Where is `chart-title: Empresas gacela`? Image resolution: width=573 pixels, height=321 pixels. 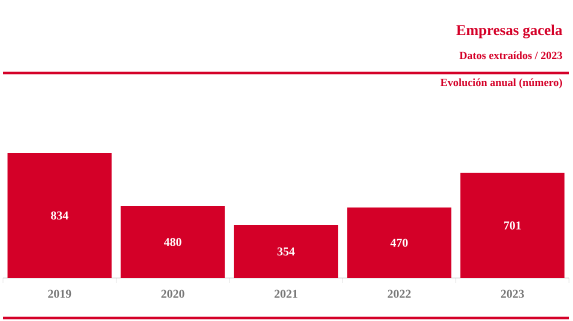 chart-title: Empresas gacela is located at coordinates (509, 31).